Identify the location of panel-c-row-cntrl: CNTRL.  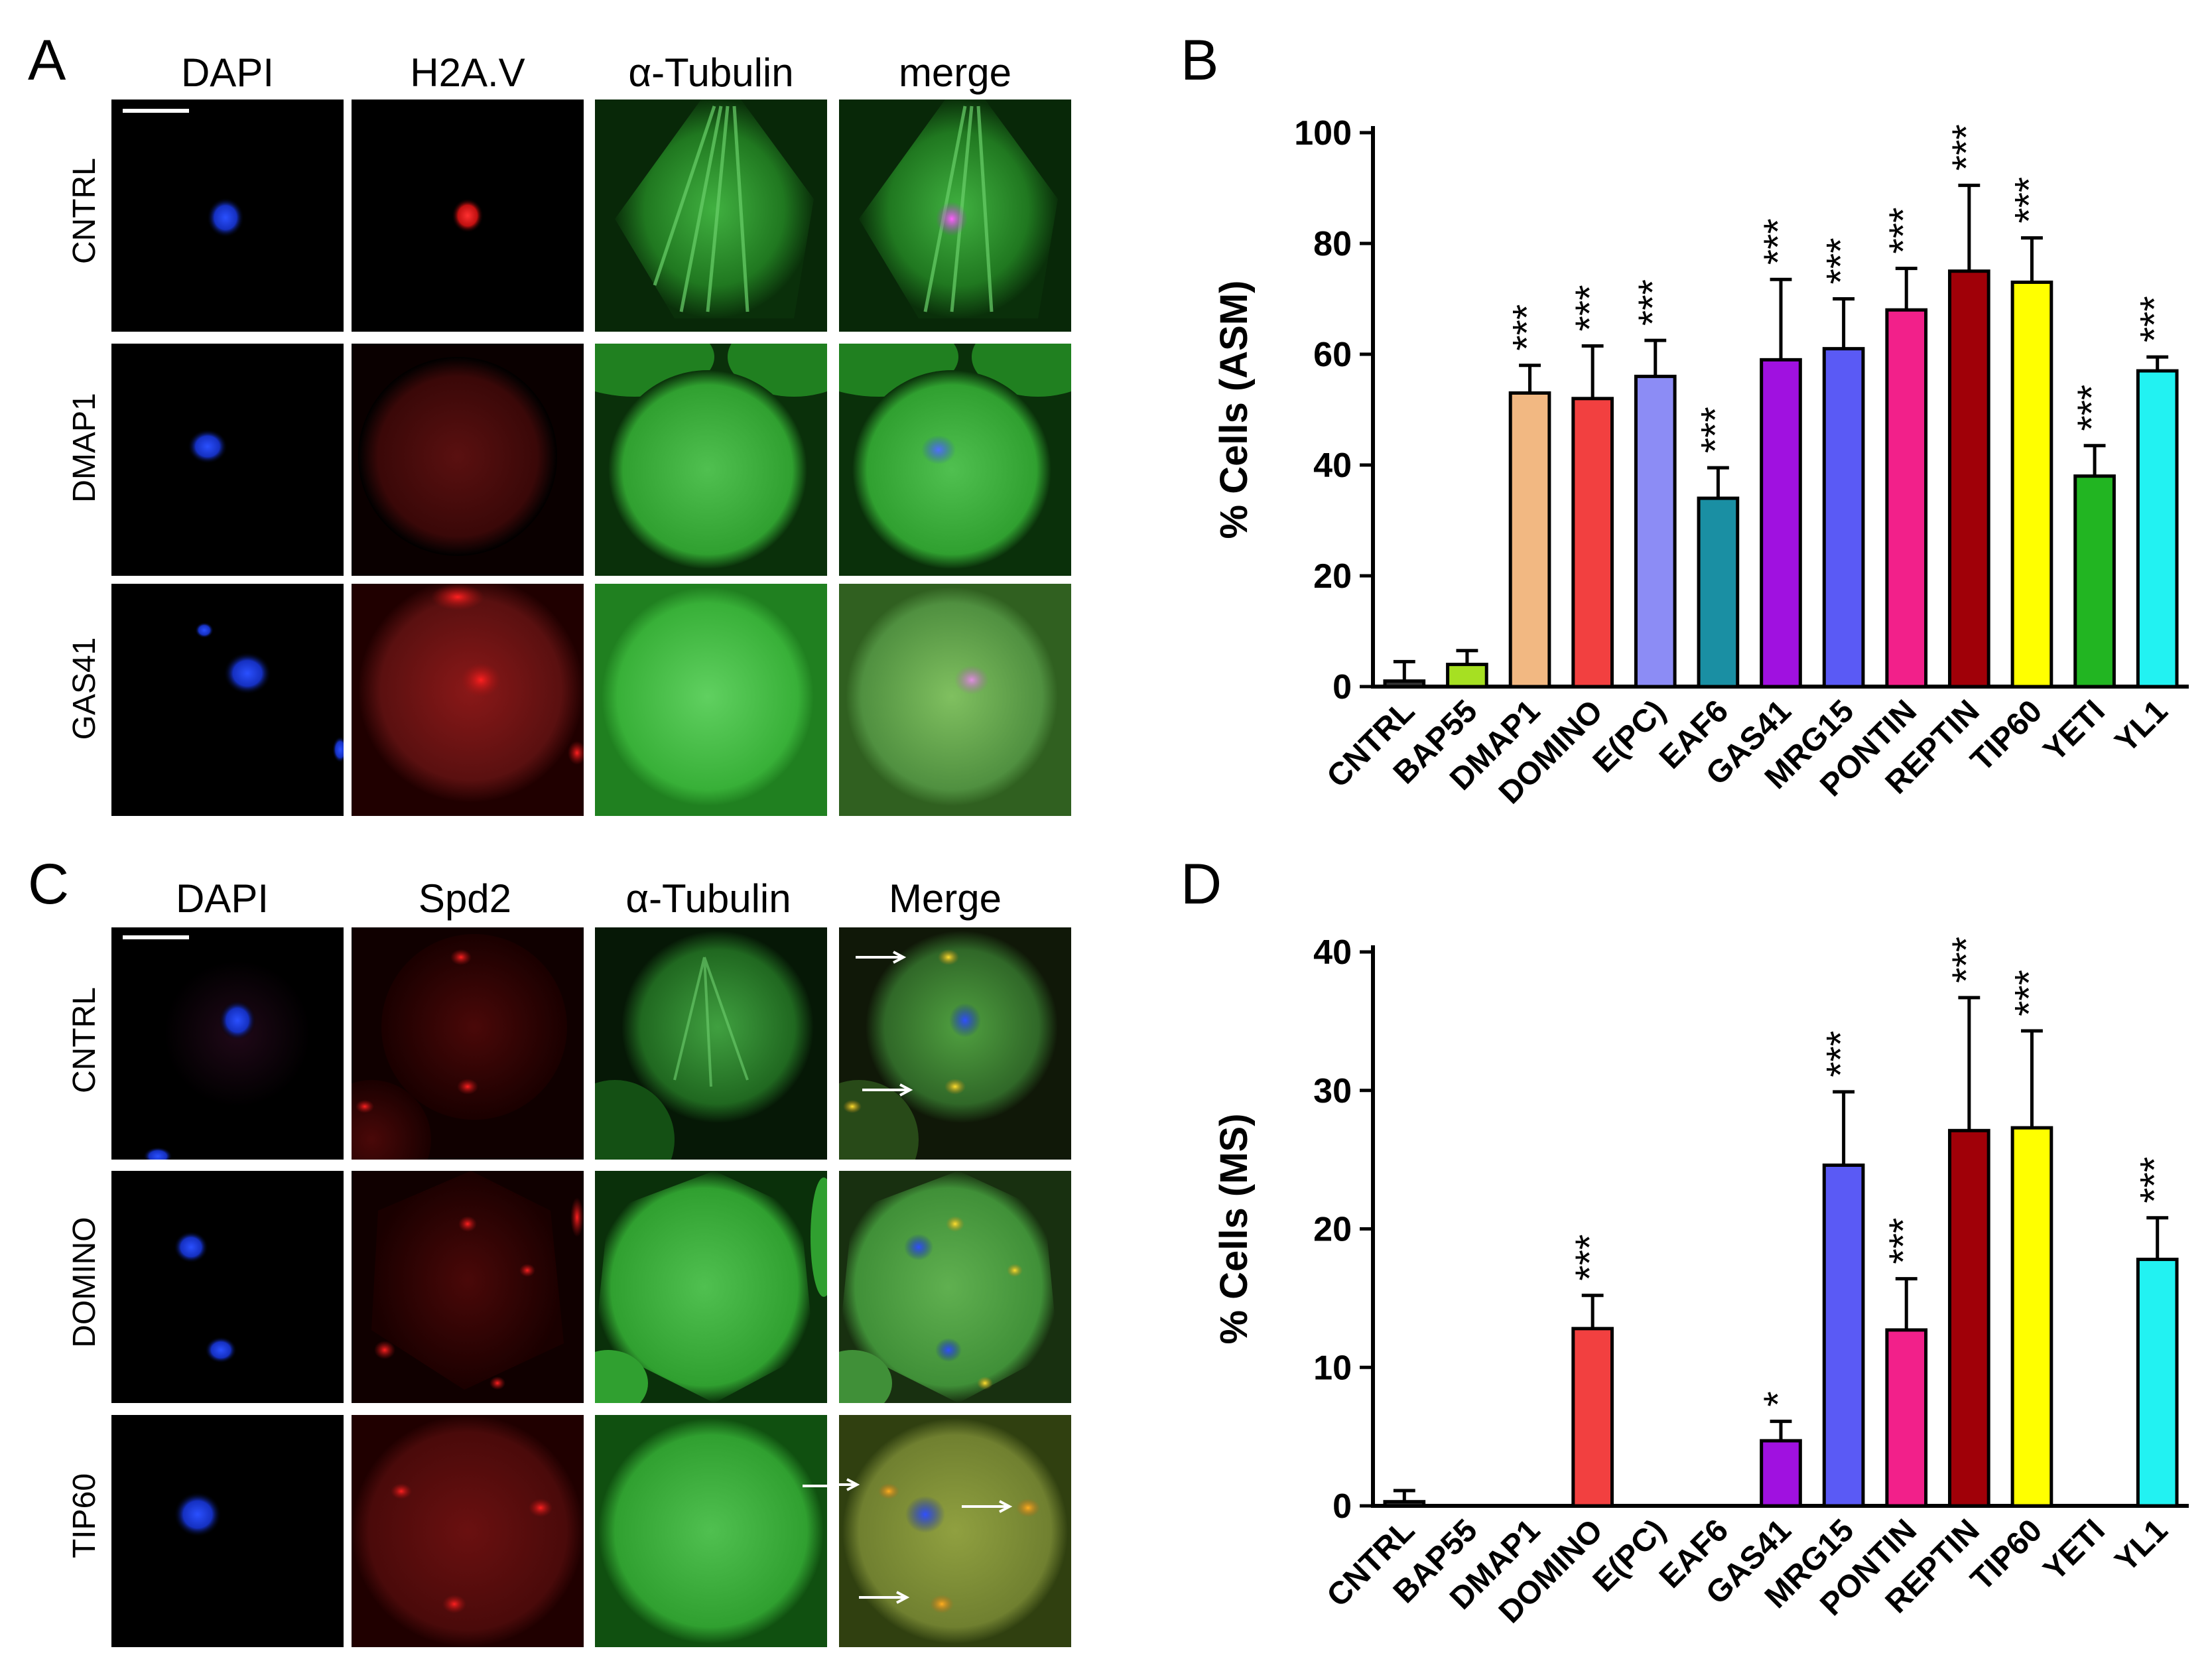
(84, 1040).